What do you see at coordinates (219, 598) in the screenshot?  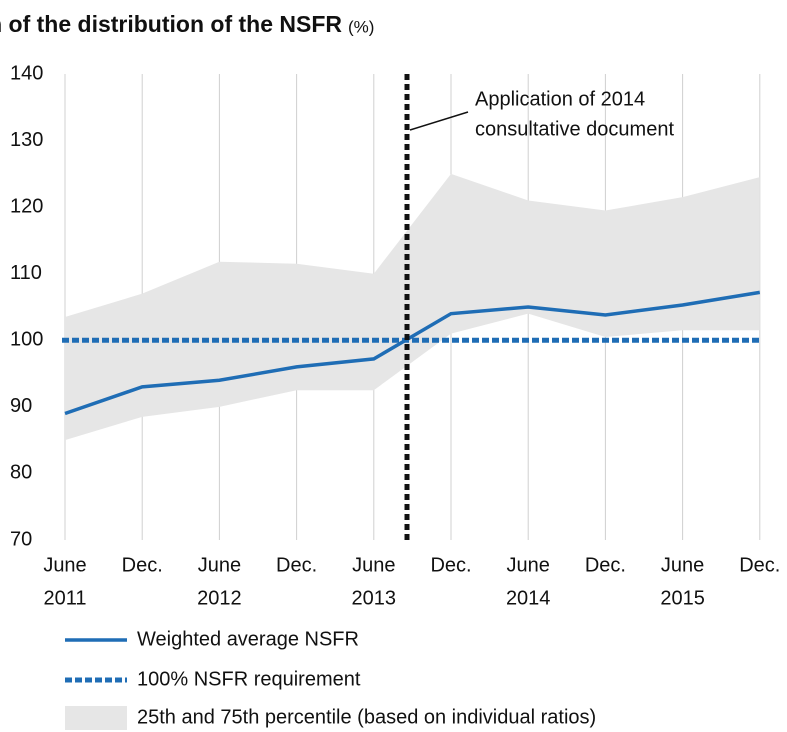 I see `x-tick-label: 2012` at bounding box center [219, 598].